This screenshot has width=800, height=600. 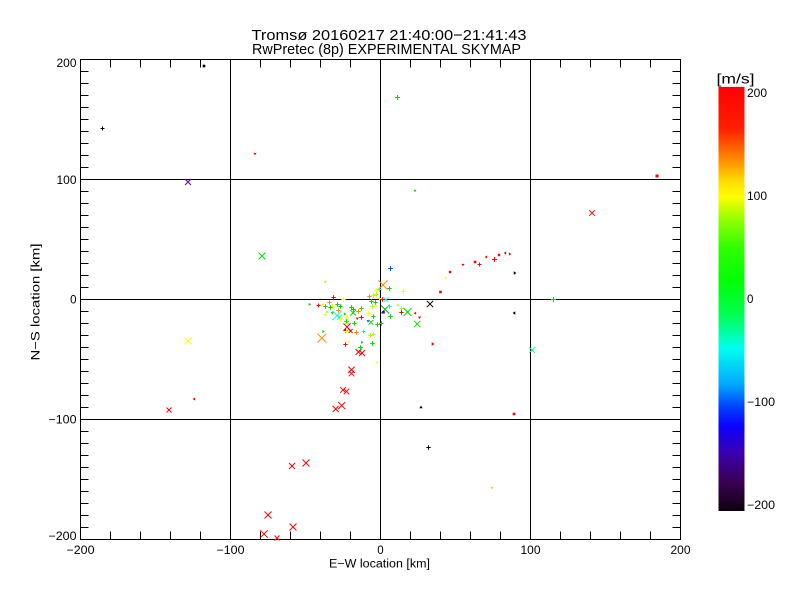 I want to click on svg-text:Tromsø 20160217 21:40:00−21:41: Tromsø 20160217 21:40:00−21:41:43, so click(x=389, y=35).